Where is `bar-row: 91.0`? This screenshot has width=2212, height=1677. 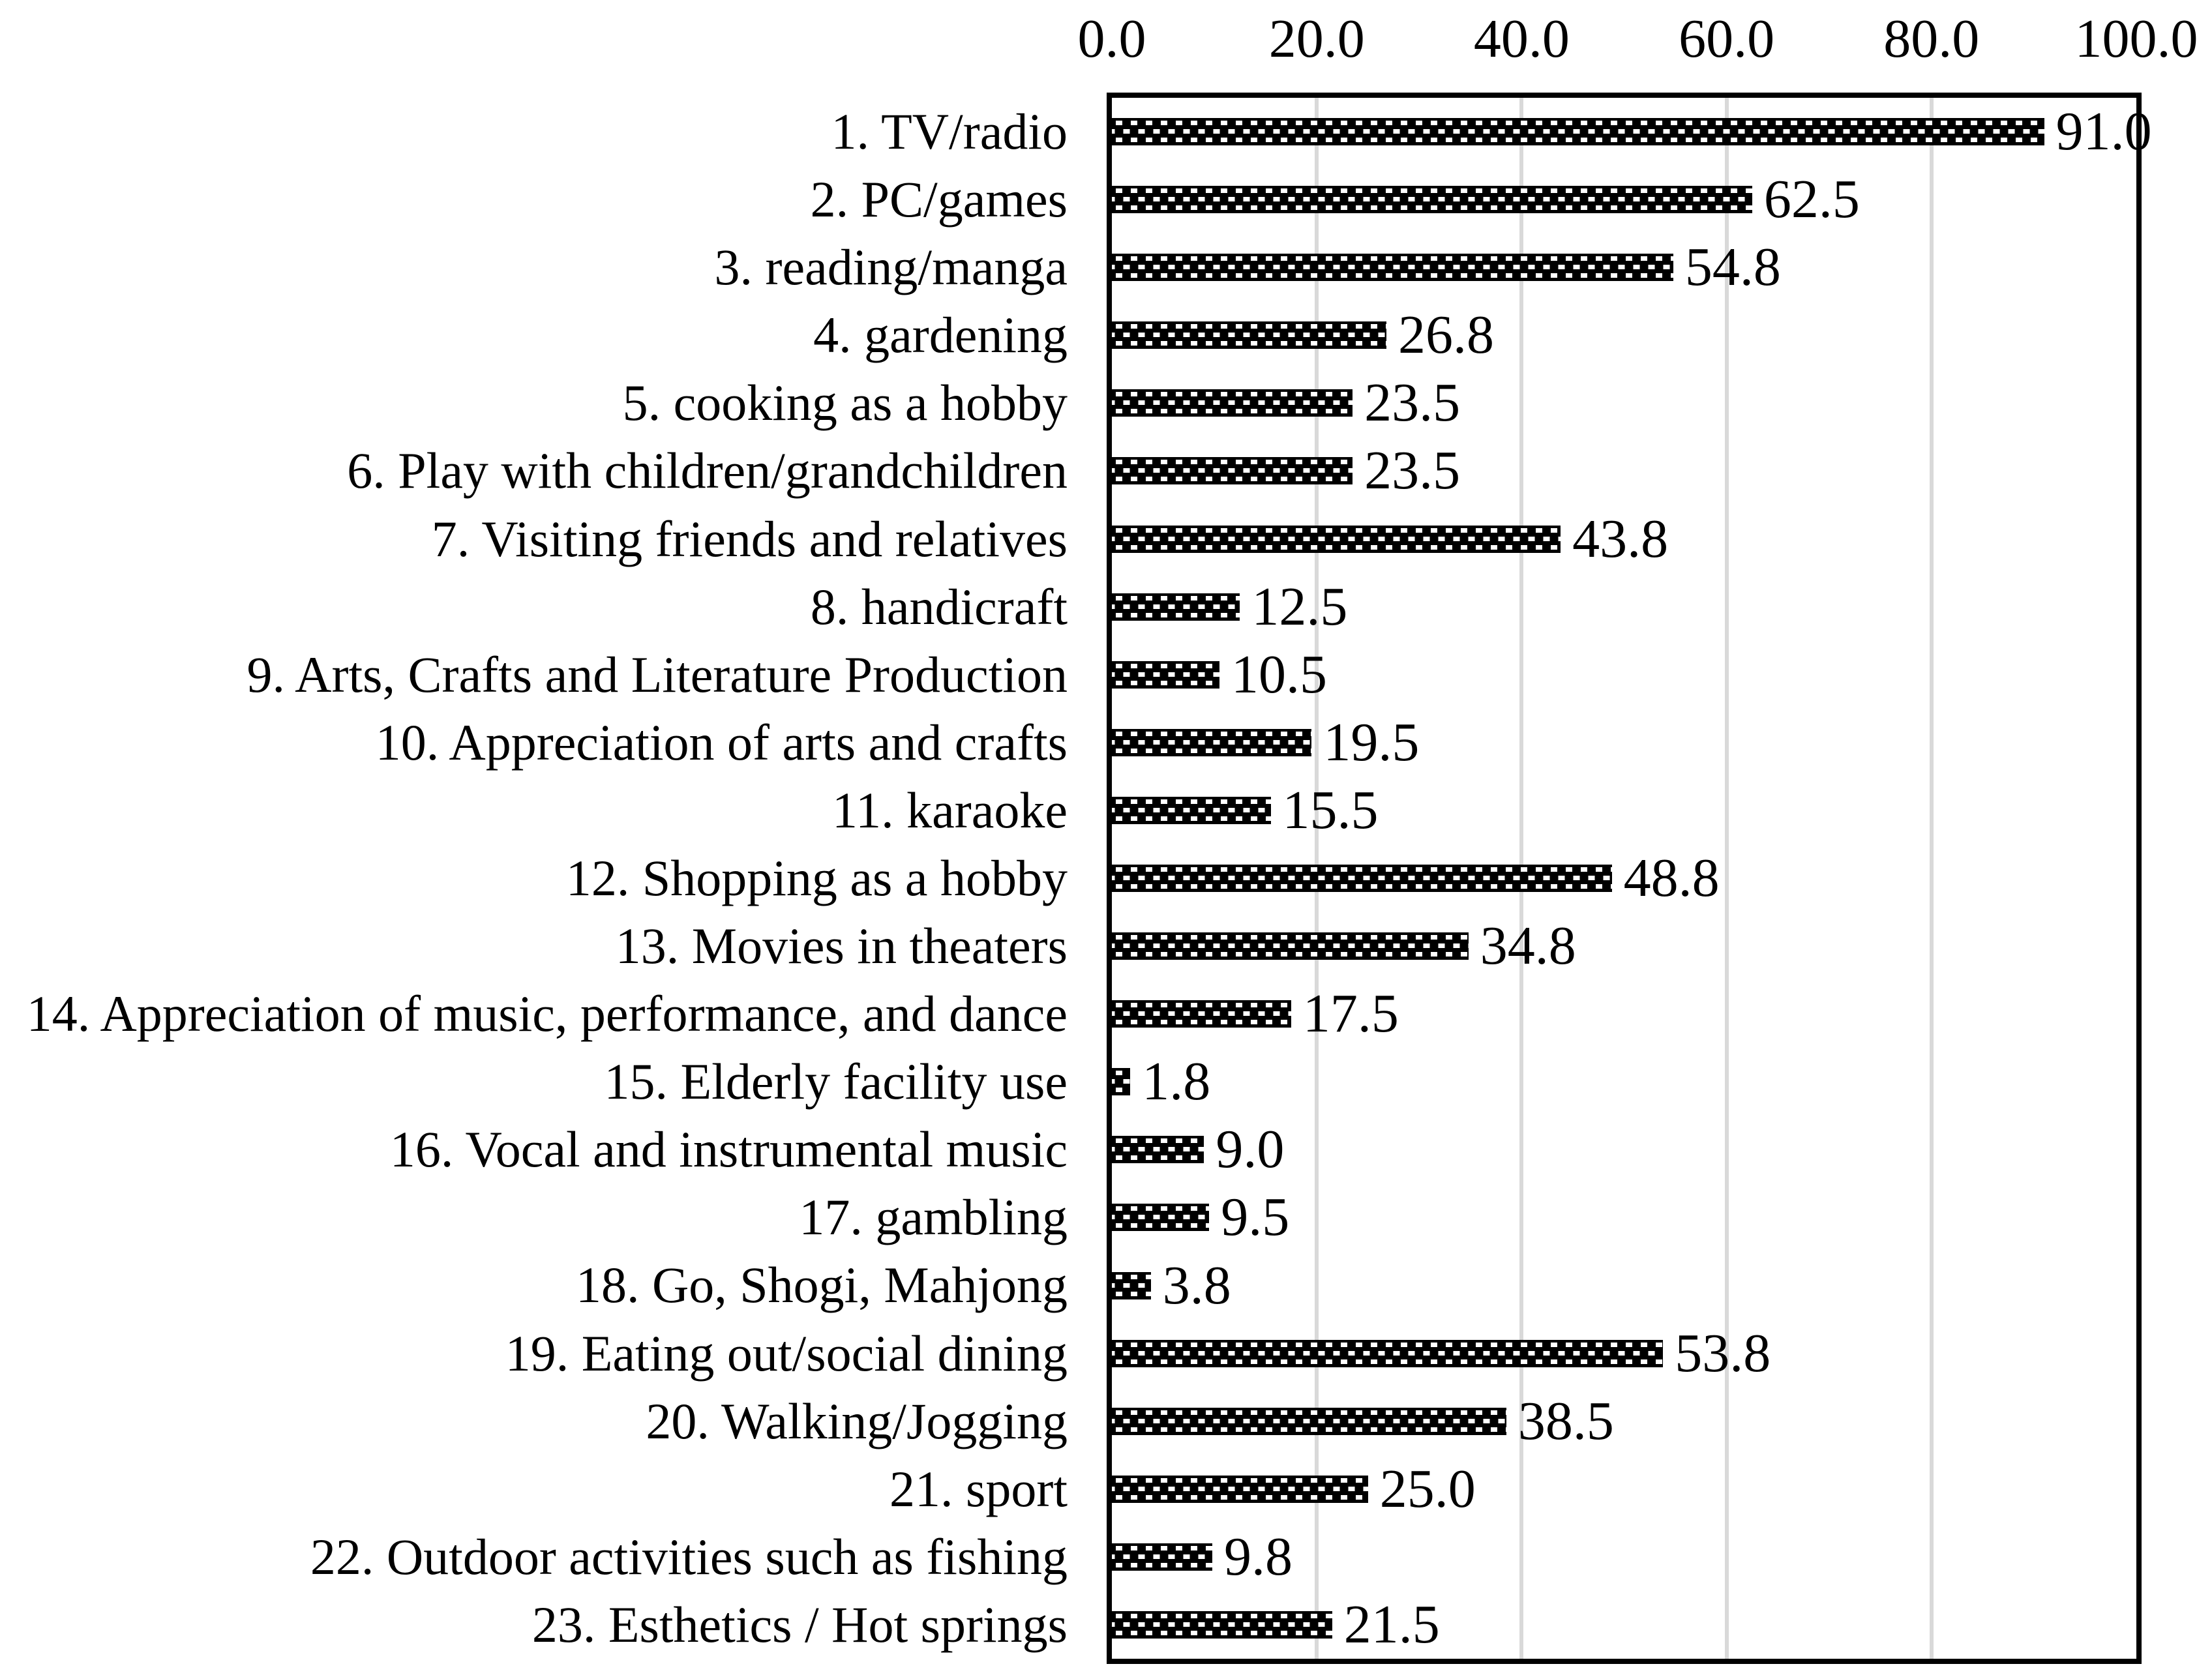
bar-row: 91.0 is located at coordinates (1632, 132).